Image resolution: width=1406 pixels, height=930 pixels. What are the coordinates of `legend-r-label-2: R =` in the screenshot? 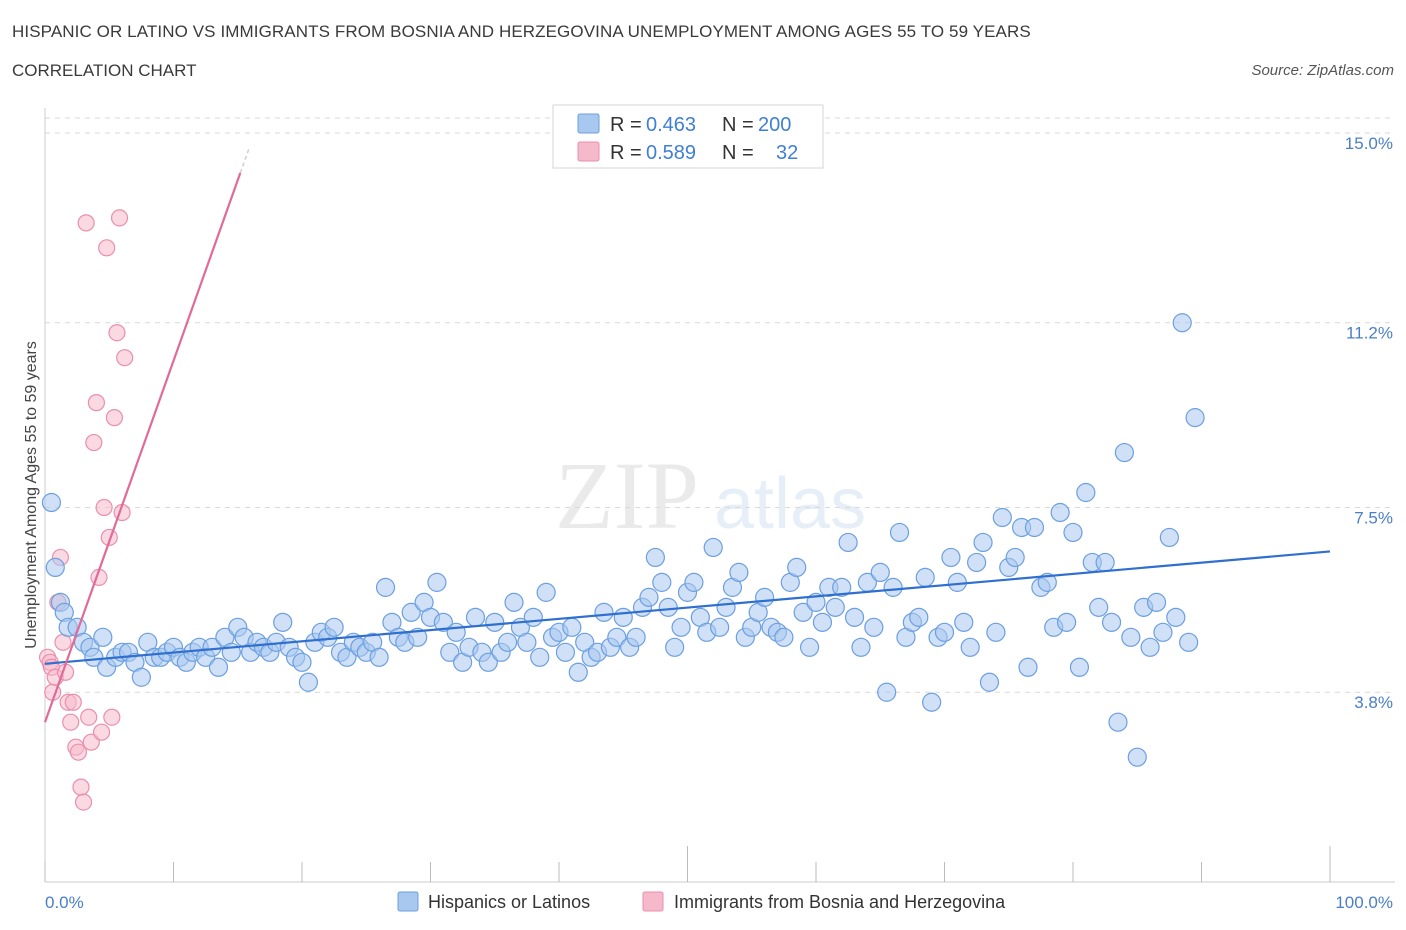 It's located at (626, 153).